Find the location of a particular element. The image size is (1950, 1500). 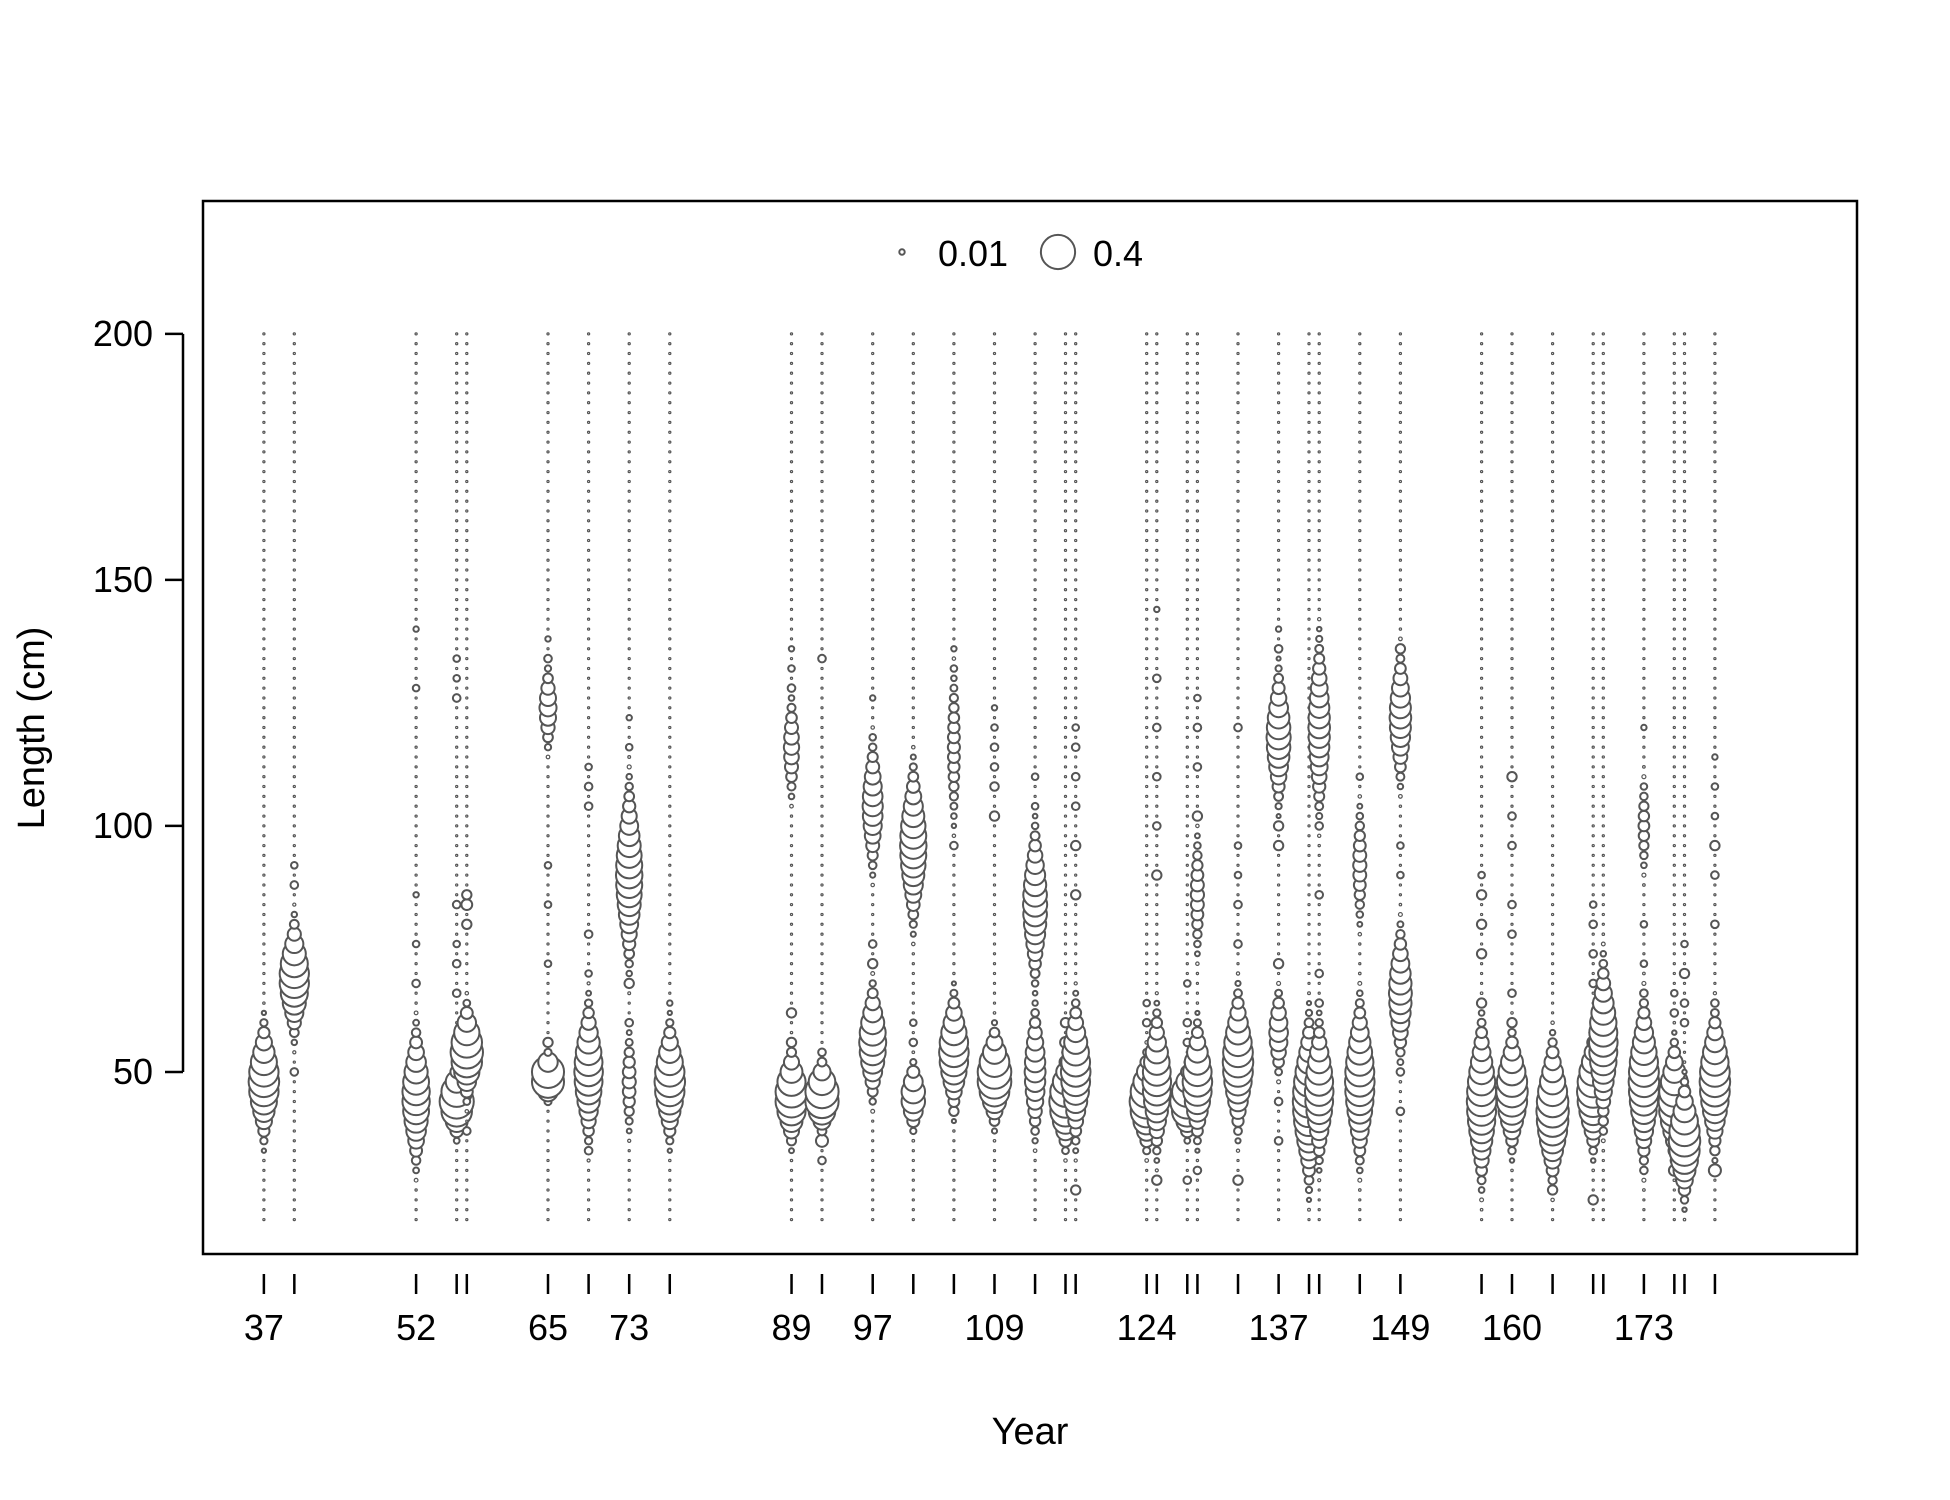

x-tick-label: 109 is located at coordinates (994, 1327).